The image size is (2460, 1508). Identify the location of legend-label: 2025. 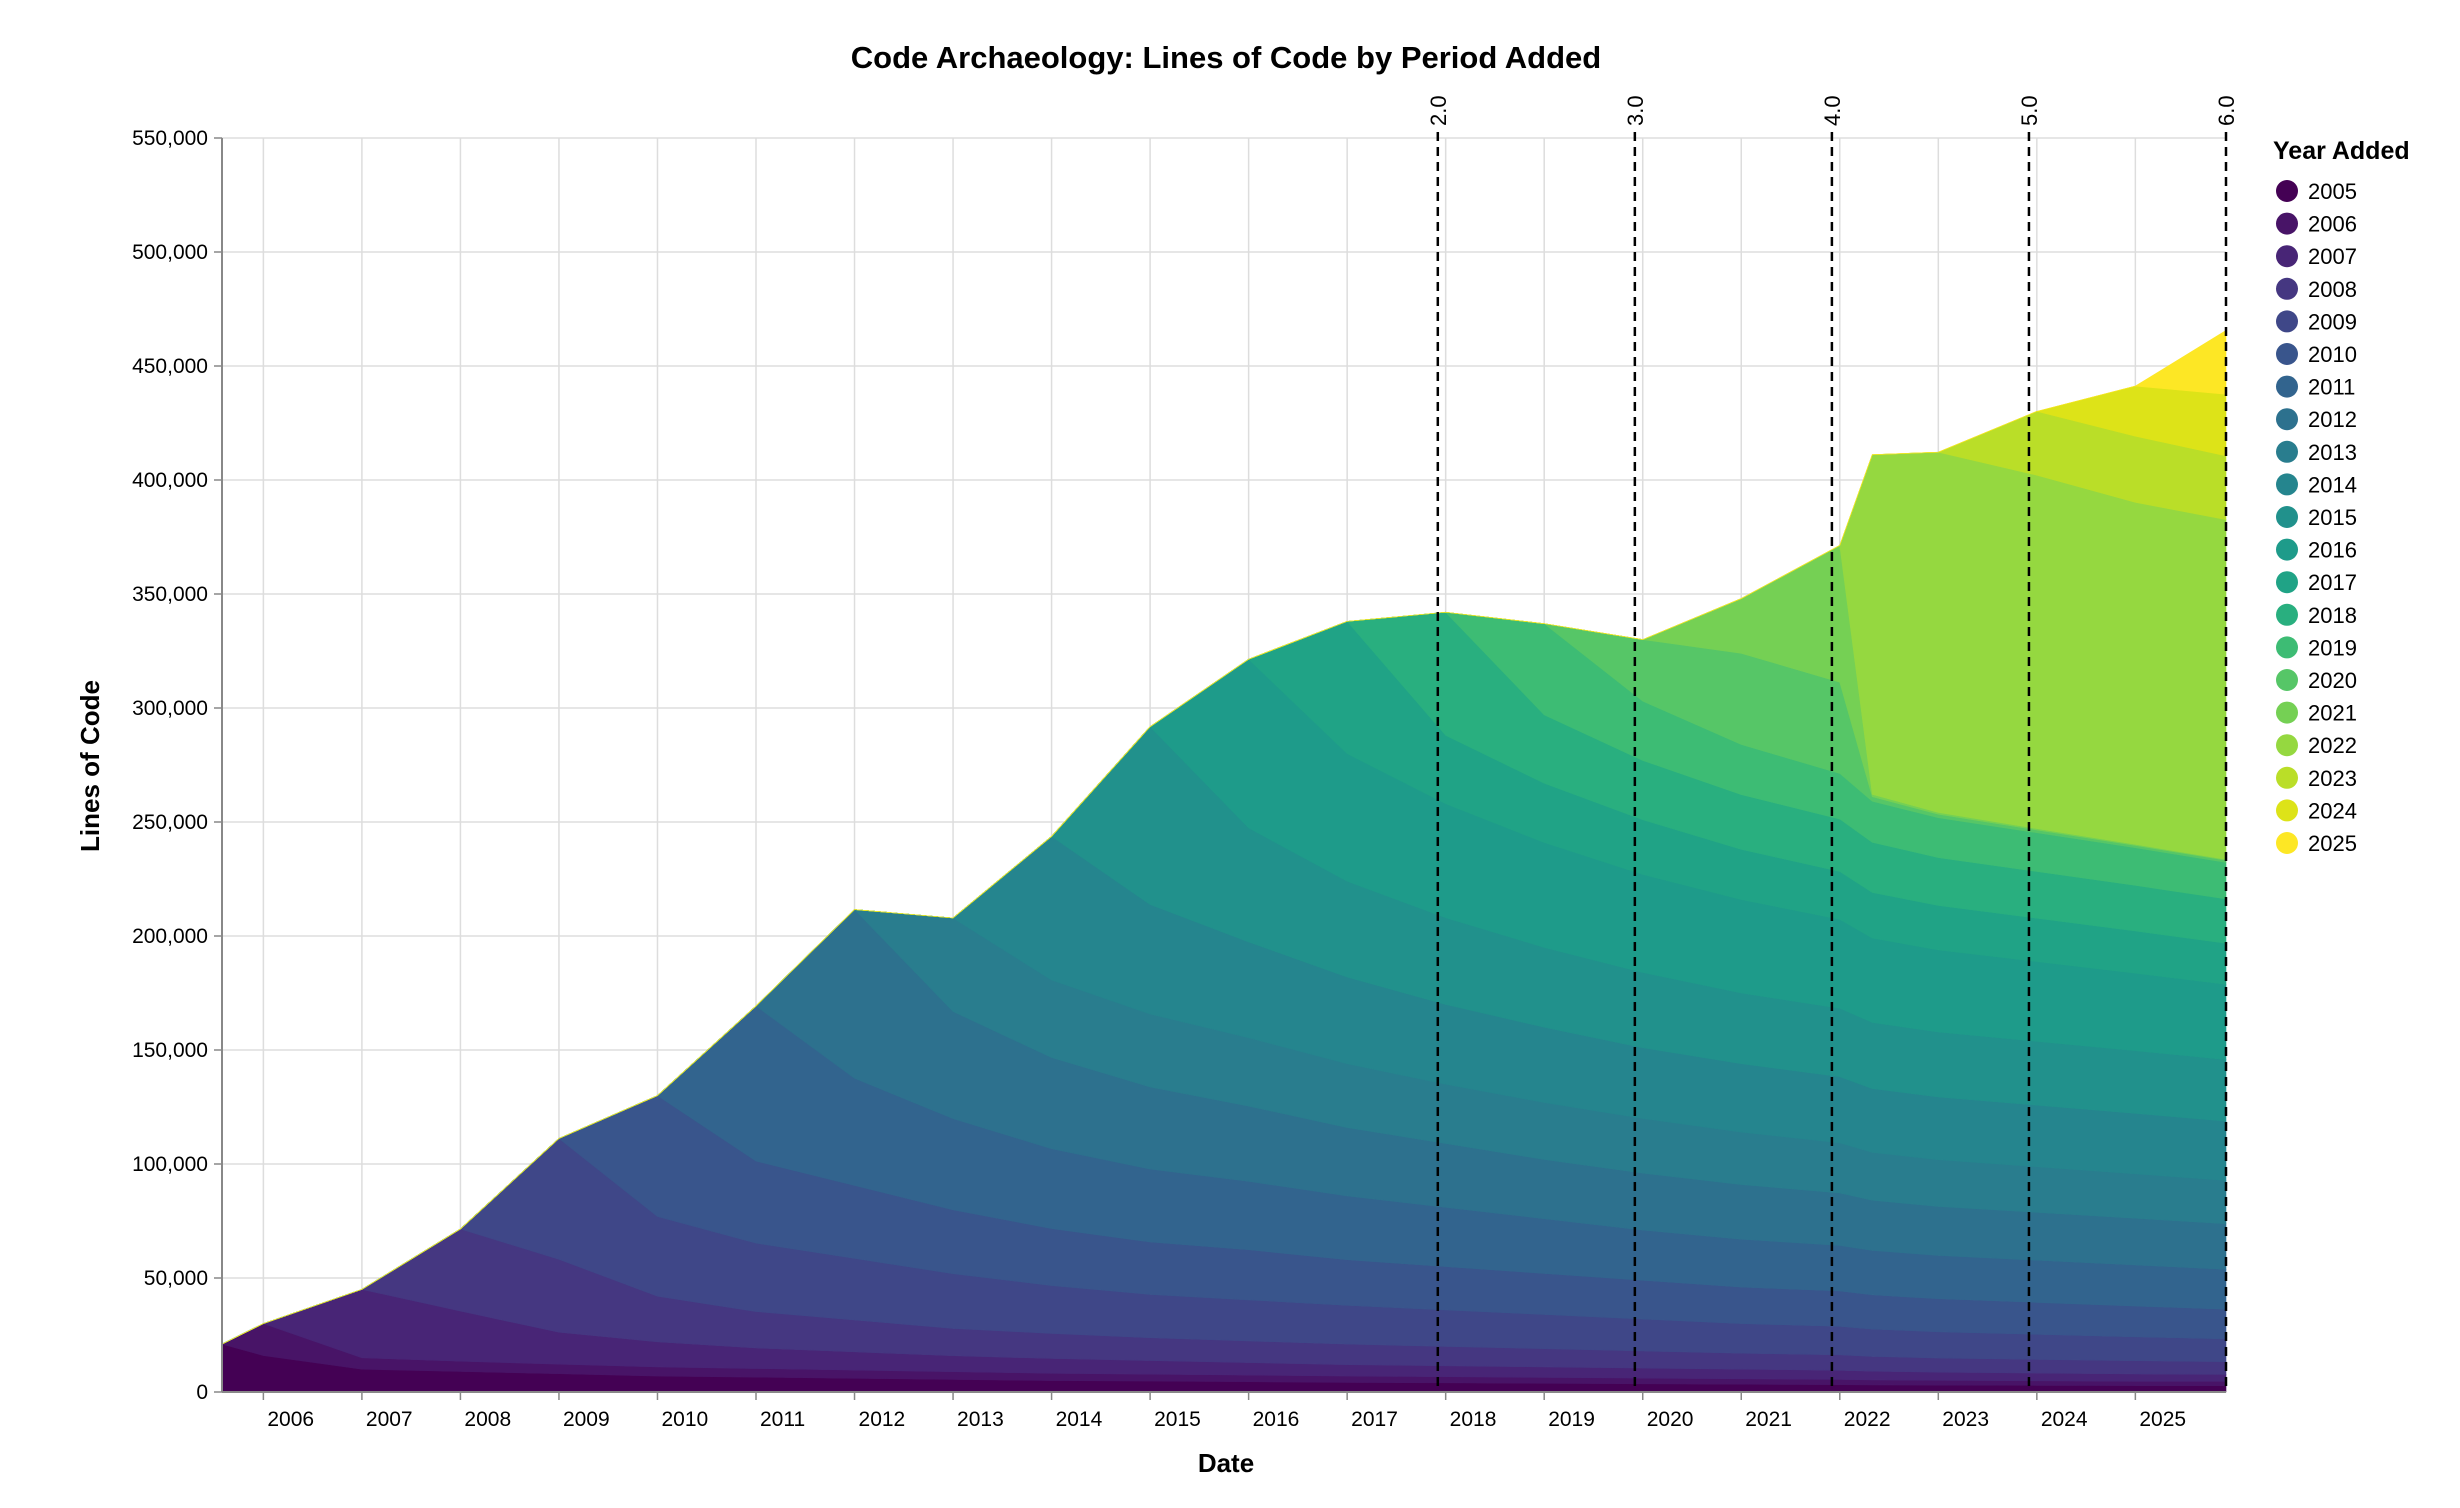
(2332, 843).